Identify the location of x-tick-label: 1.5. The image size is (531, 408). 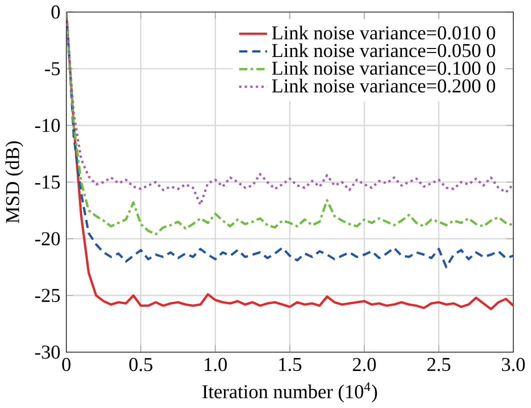
(290, 365).